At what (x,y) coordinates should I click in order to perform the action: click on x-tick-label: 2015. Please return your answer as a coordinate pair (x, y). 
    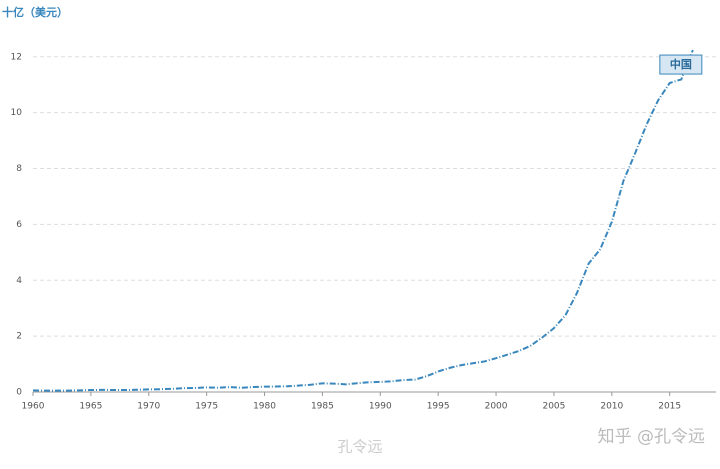
    Looking at the image, I should click on (669, 407).